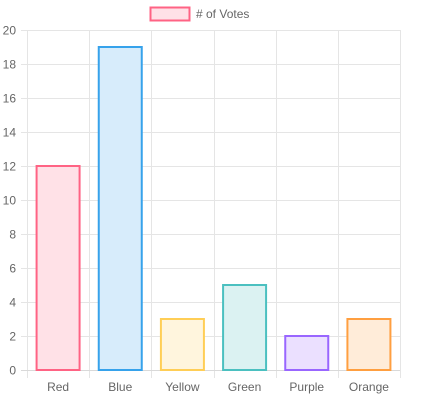 This screenshot has height=408, width=425. Describe the element at coordinates (10, 167) in the screenshot. I see `y-tick-label: 12` at that location.